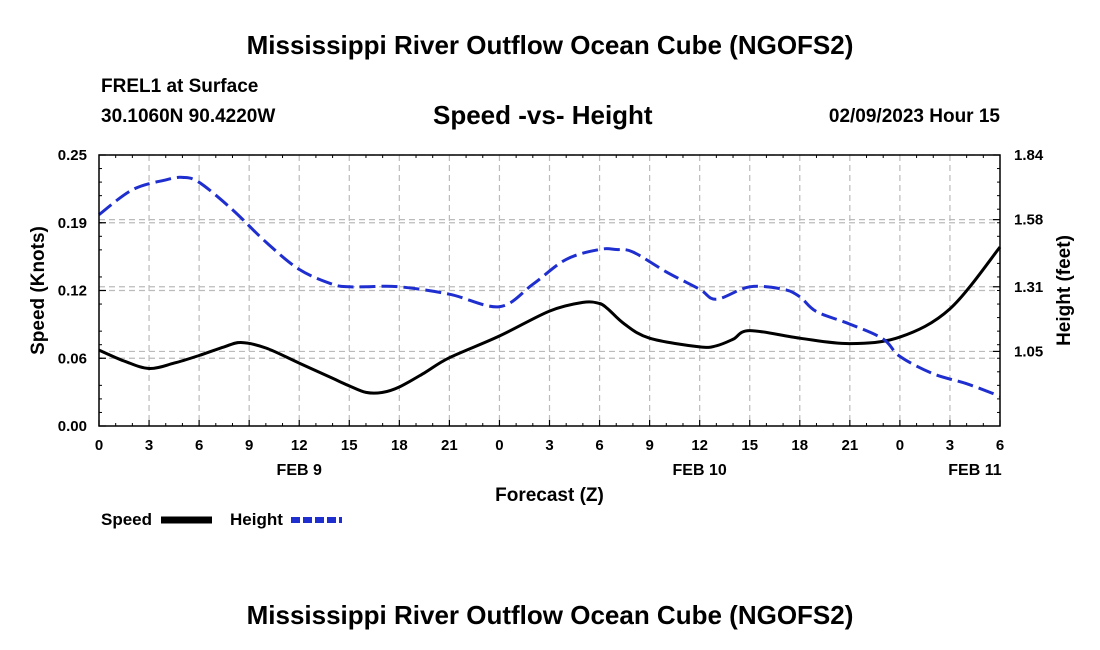  Describe the element at coordinates (188, 116) in the screenshot. I see `station-coordinates: 30.1060N 90.4220W` at that location.